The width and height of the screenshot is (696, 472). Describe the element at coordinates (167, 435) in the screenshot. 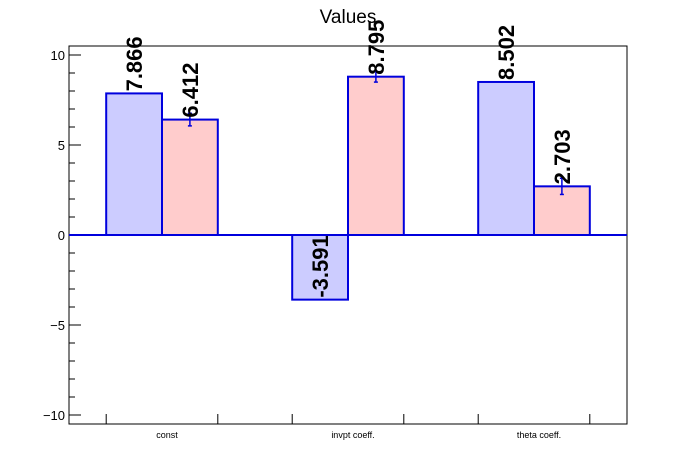

I see `x-category-label: const` at that location.